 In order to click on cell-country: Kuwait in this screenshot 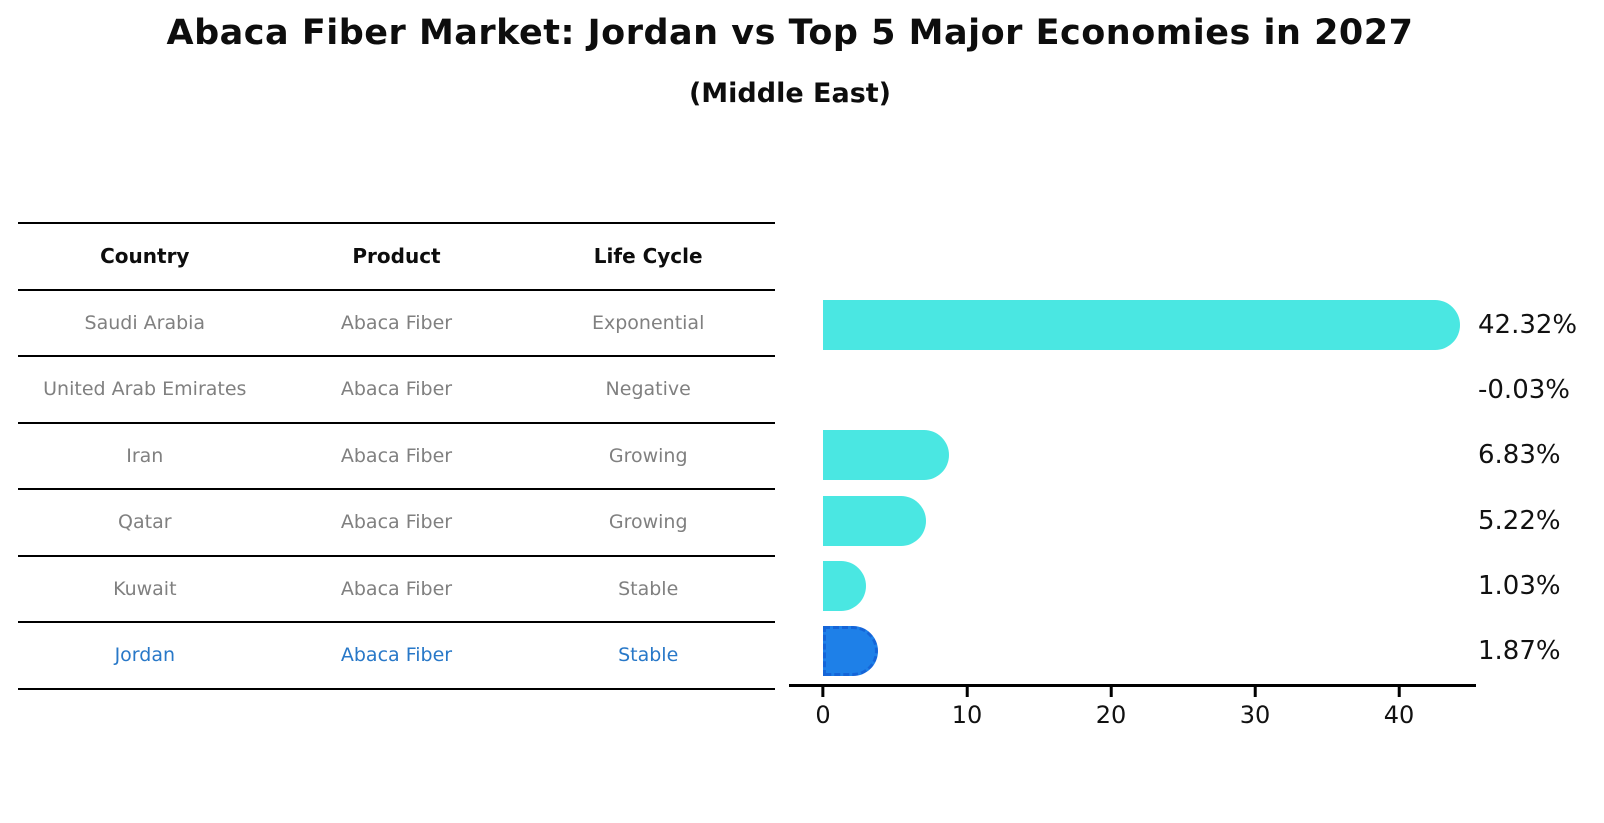, I will do `click(145, 588)`.